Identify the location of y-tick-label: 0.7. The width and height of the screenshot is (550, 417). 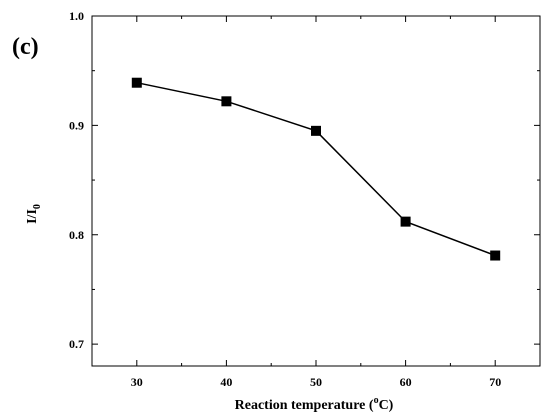
(76, 344).